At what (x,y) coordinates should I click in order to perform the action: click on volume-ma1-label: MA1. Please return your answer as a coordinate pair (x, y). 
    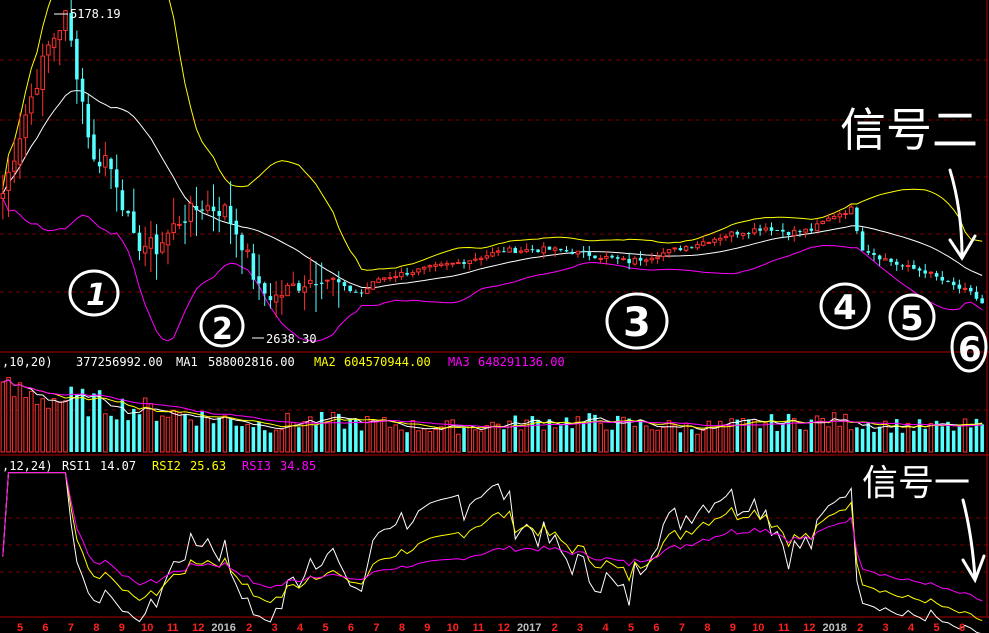
    Looking at the image, I should click on (187, 362).